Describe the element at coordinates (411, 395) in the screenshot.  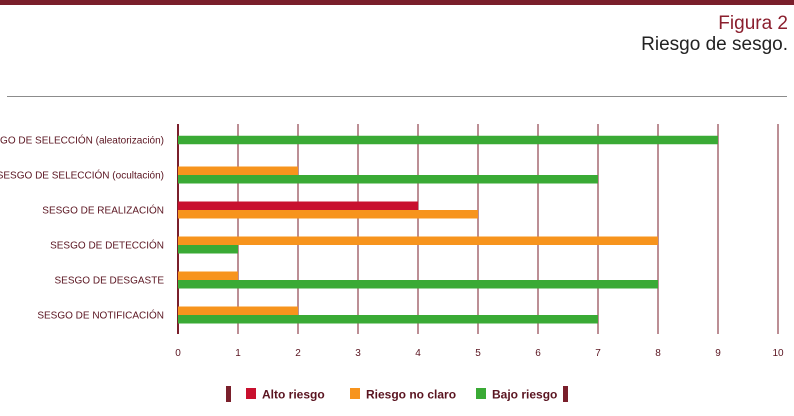
I see `legend-label: Riesgo no claro` at that location.